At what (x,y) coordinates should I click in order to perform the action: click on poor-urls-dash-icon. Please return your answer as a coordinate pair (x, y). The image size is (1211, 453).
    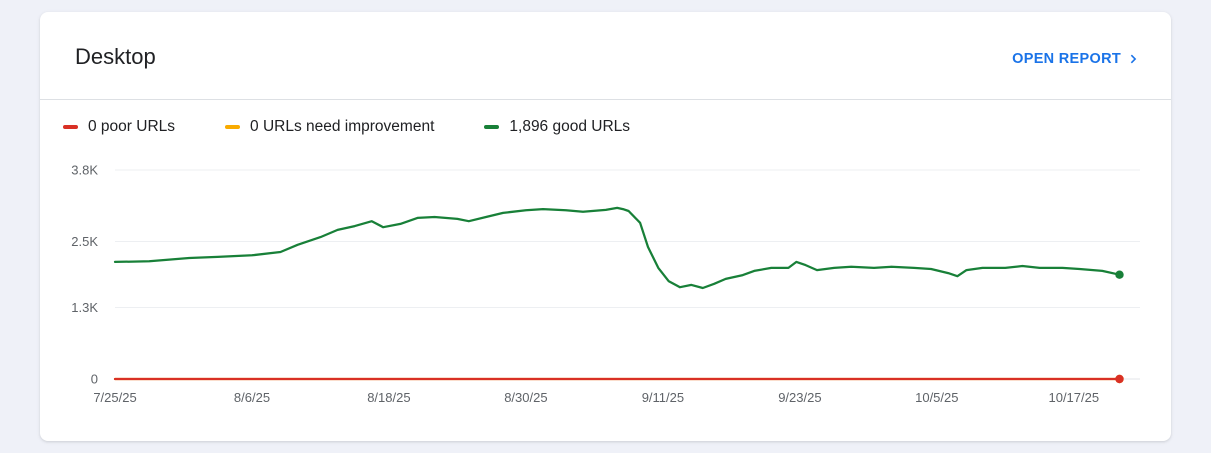
    Looking at the image, I should click on (70, 127).